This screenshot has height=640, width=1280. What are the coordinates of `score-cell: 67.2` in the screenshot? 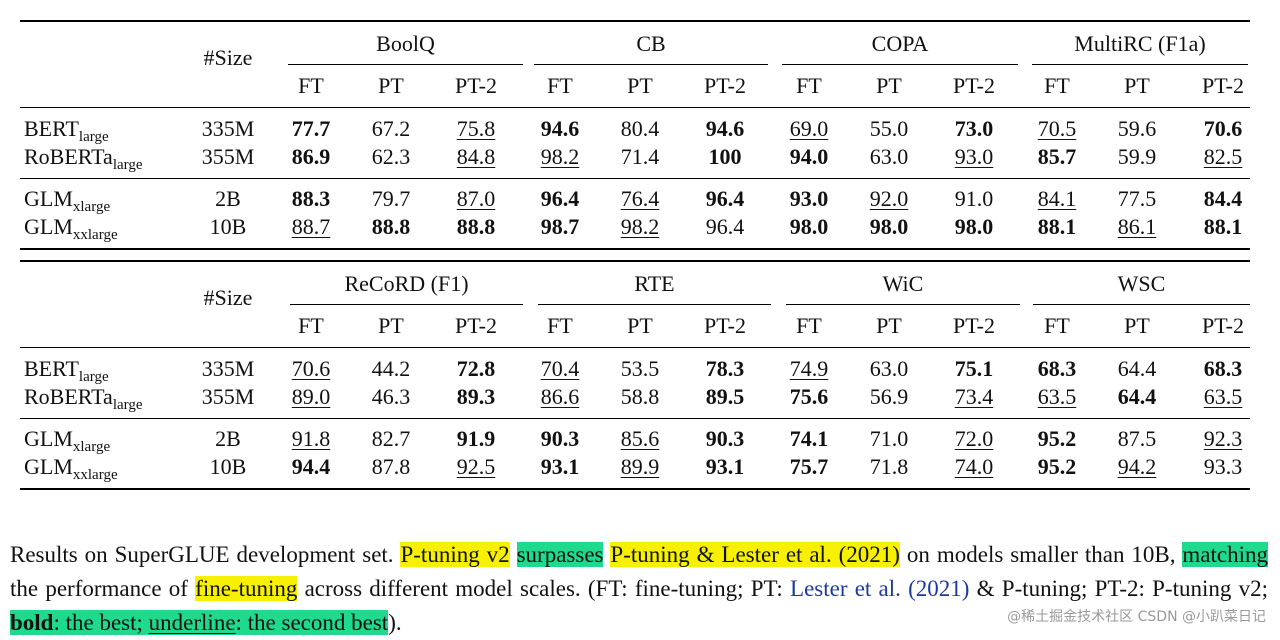 It's located at (391, 128).